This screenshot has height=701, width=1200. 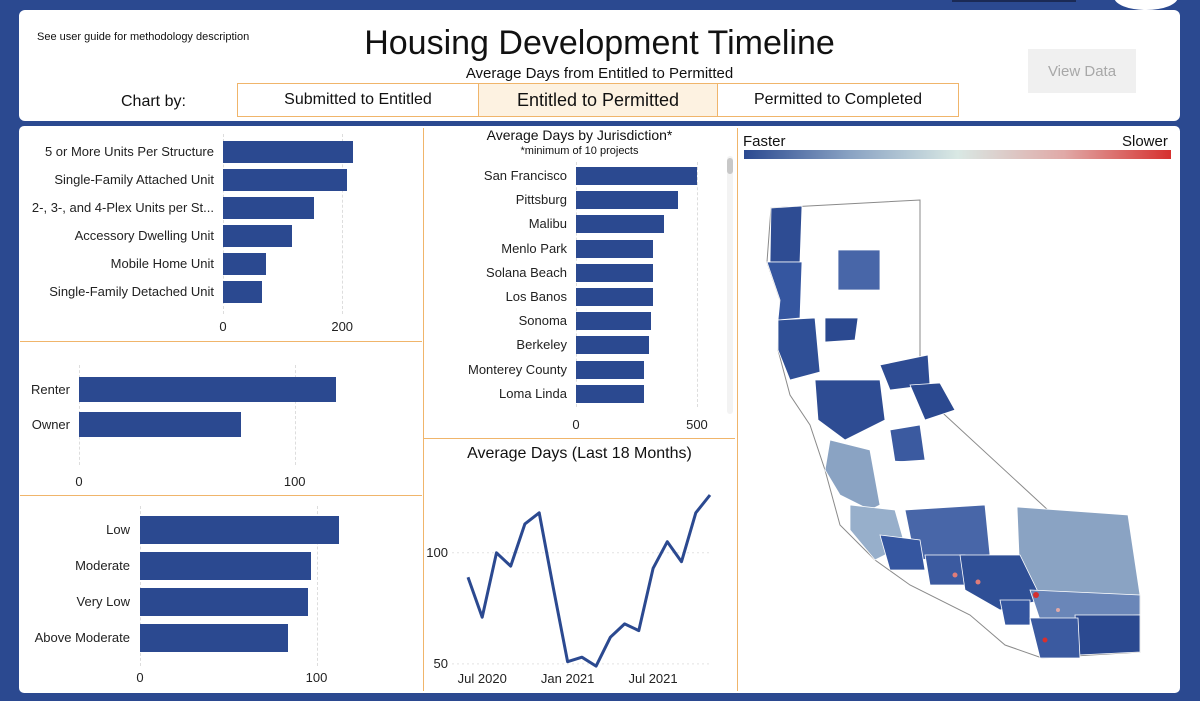 What do you see at coordinates (1015, 612) in the screenshot?
I see `map-county-orange` at bounding box center [1015, 612].